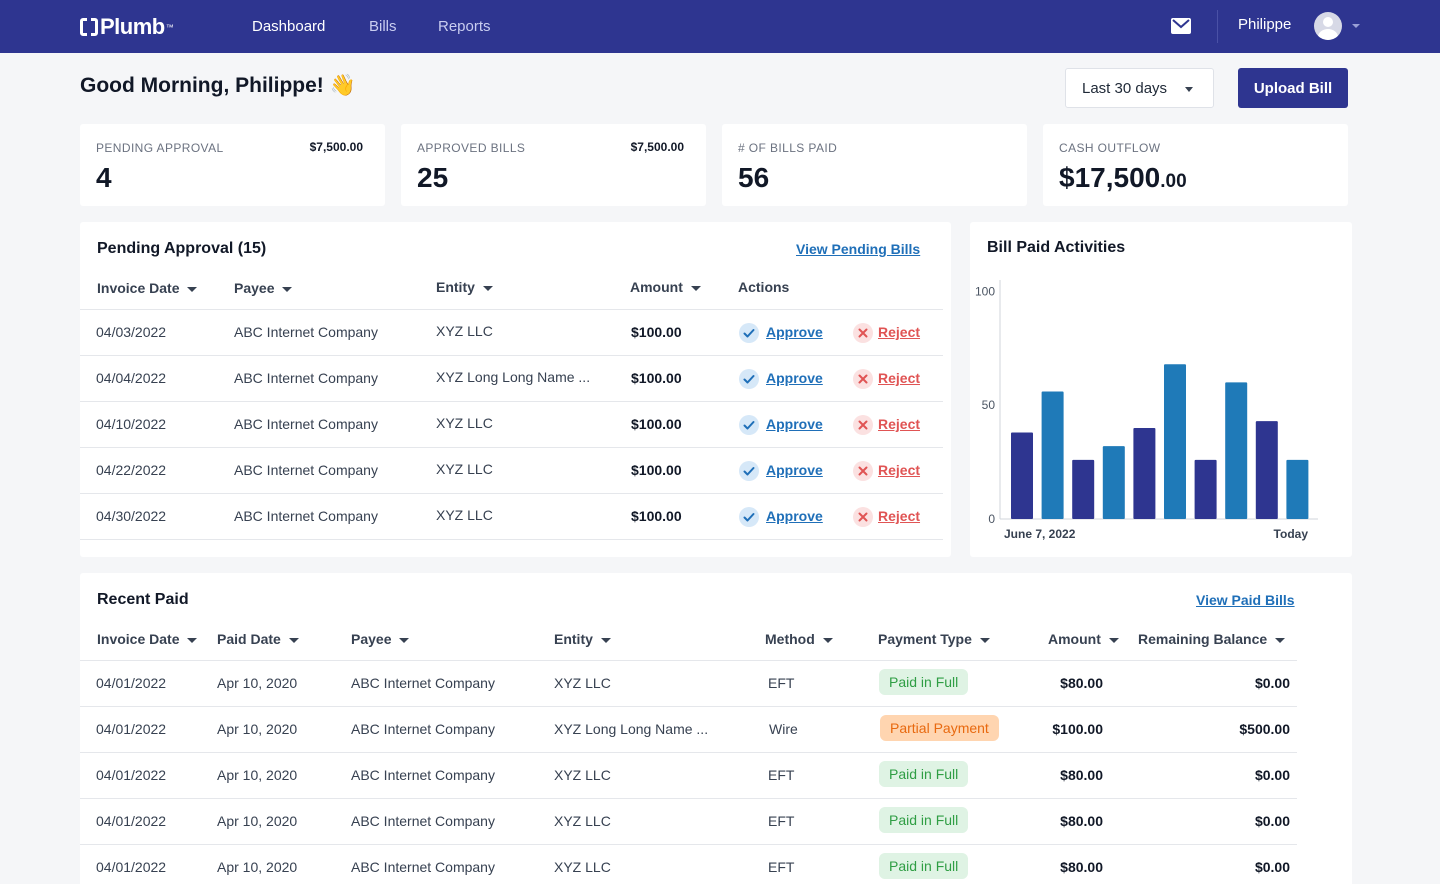  Describe the element at coordinates (1272, 683) in the screenshot. I see `remaining-balance-cell: $0.00` at that location.